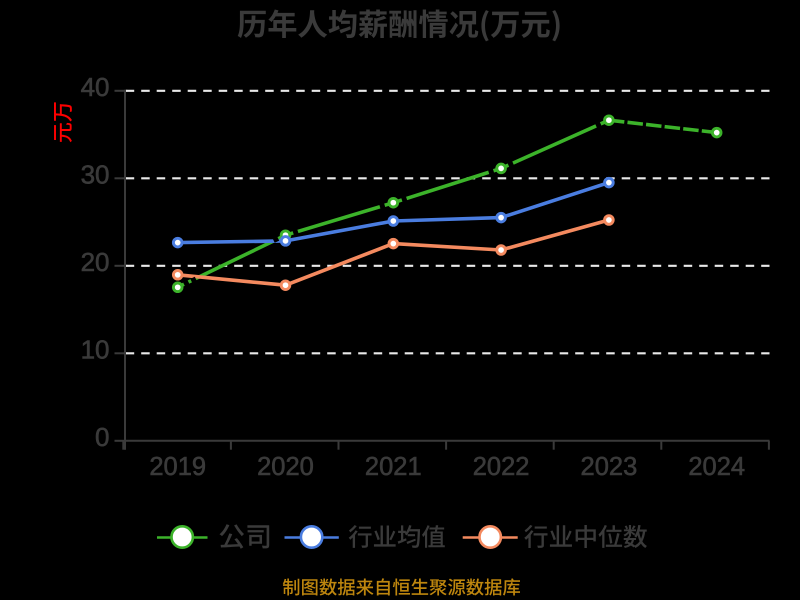  Describe the element at coordinates (285, 467) in the screenshot. I see `svg-text: 2020` at that location.